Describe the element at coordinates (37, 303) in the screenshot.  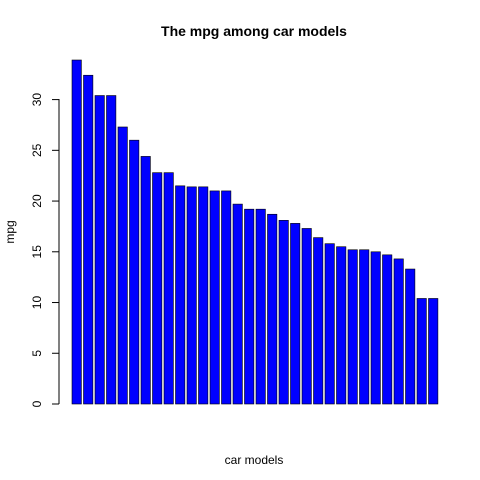
I see `y-tick-label: 10` at that location.